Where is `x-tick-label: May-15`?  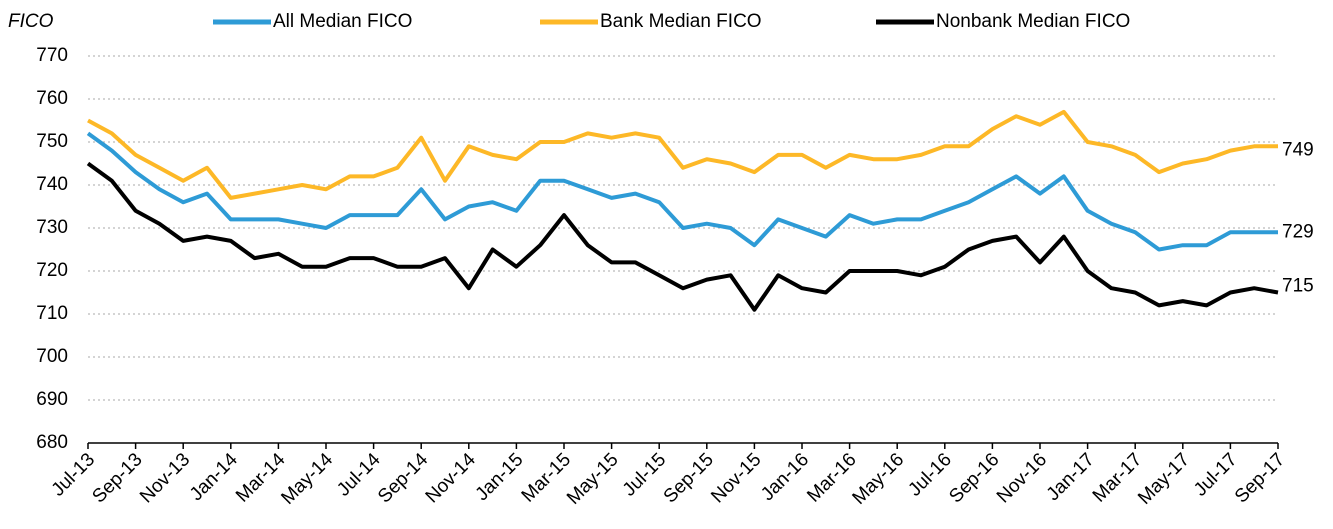 x-tick-label: May-15 is located at coordinates (593, 479).